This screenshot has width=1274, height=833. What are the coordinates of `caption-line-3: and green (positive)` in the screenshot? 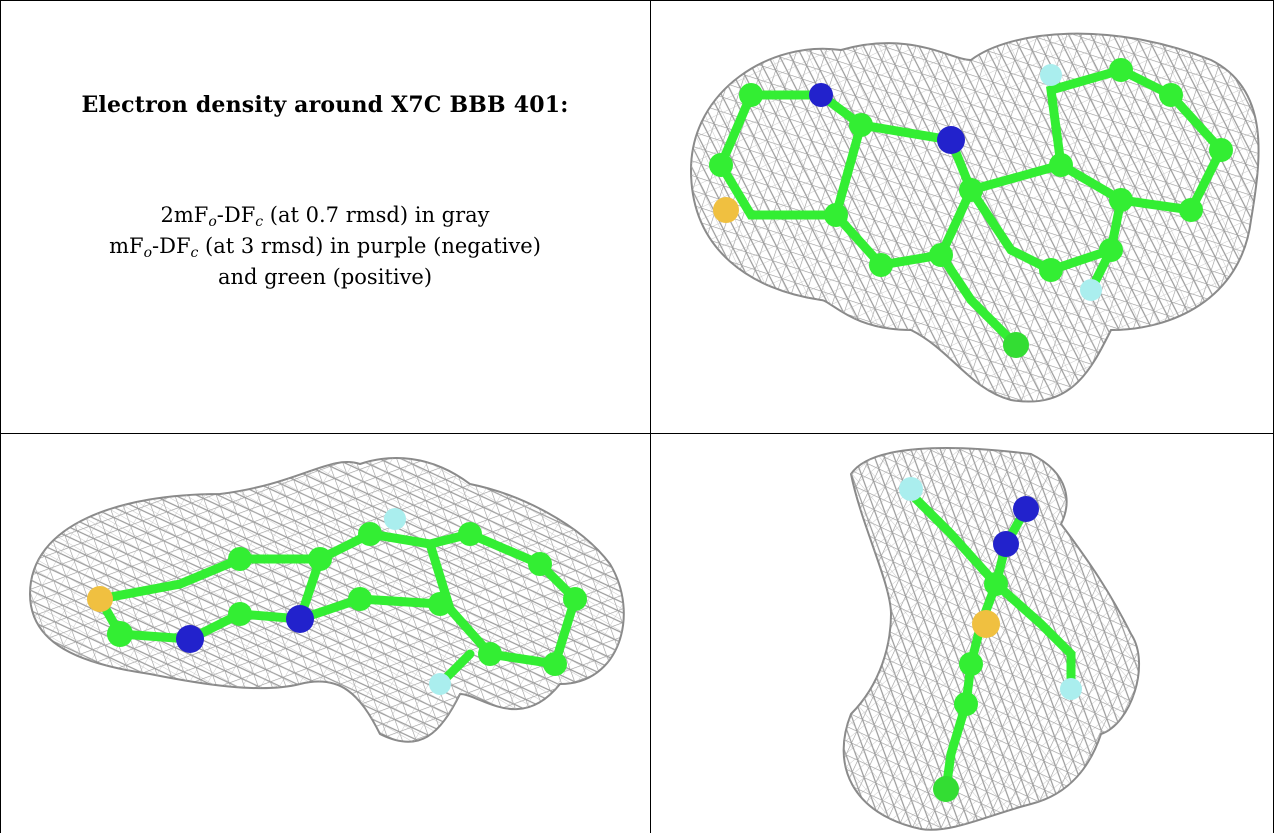 It's located at (325, 277).